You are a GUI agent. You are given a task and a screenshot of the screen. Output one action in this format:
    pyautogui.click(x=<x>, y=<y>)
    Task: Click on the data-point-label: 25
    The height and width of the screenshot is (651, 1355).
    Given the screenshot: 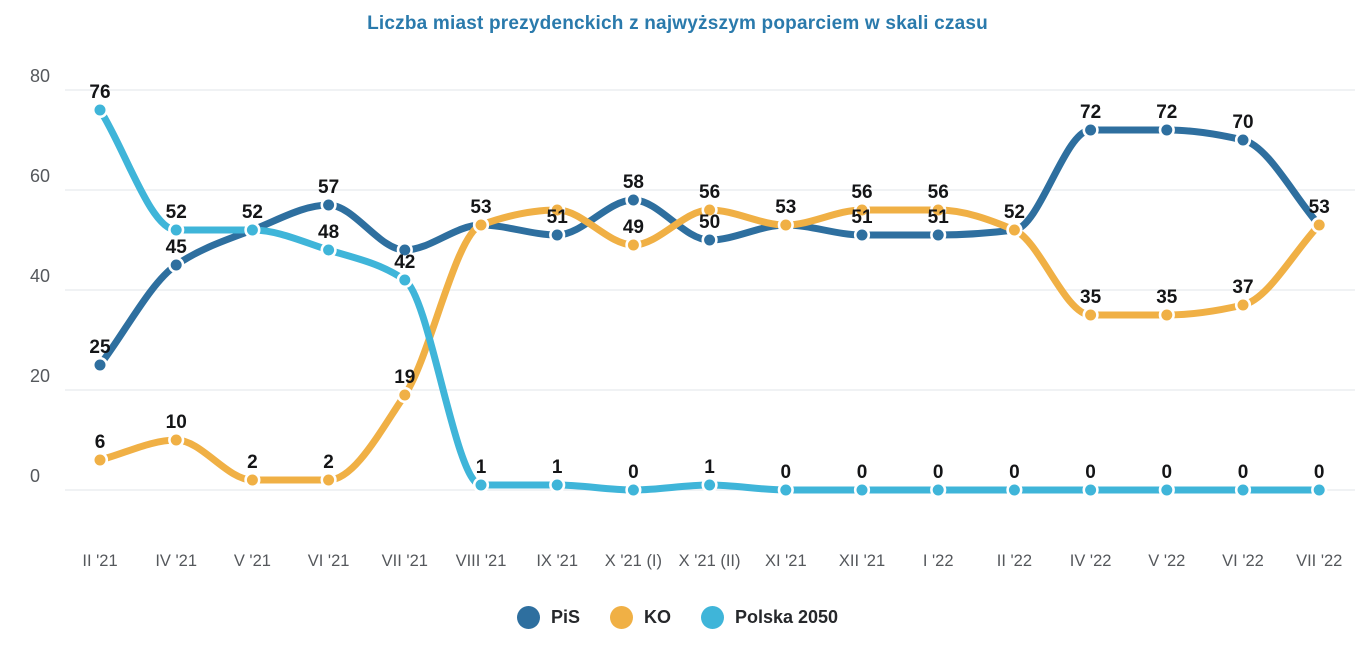 What is the action you would take?
    pyautogui.click(x=100, y=347)
    